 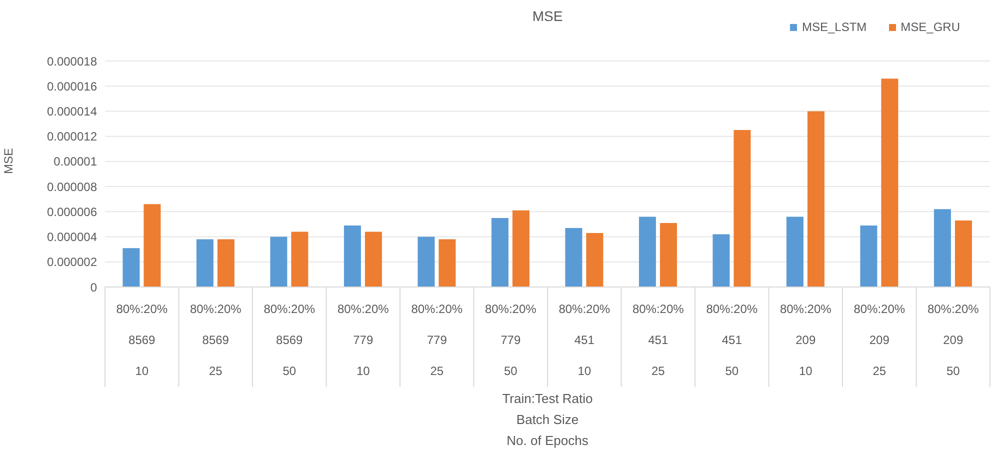 I want to click on category-label: 80%:20% 451 25, so click(x=658, y=340).